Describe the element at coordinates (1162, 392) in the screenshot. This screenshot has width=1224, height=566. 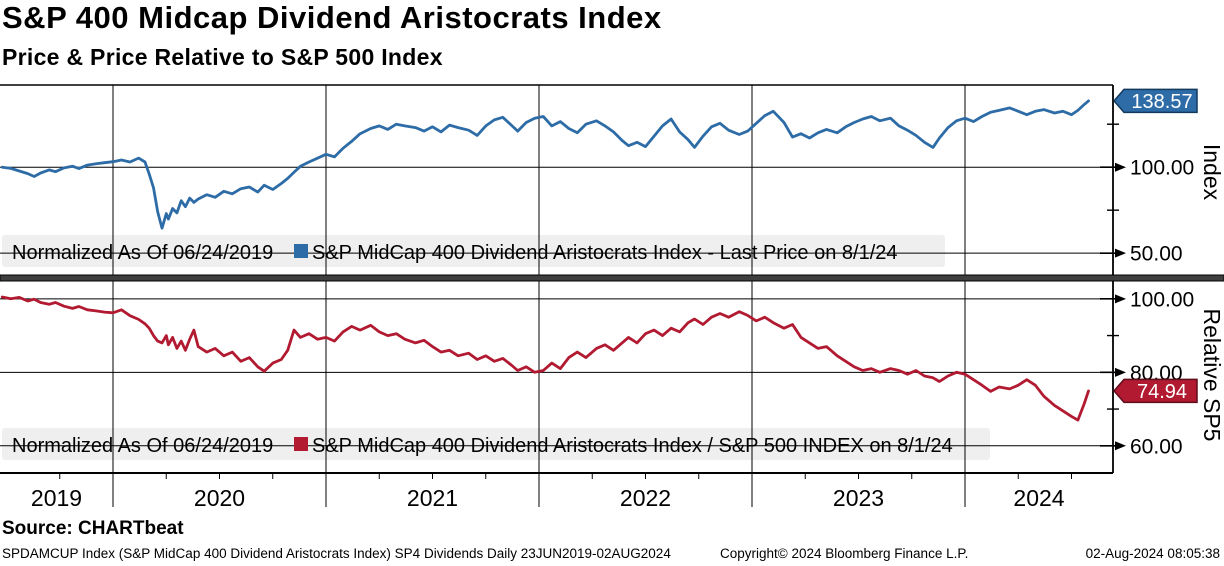
I see `bottom-last-value-text: 74.94` at that location.